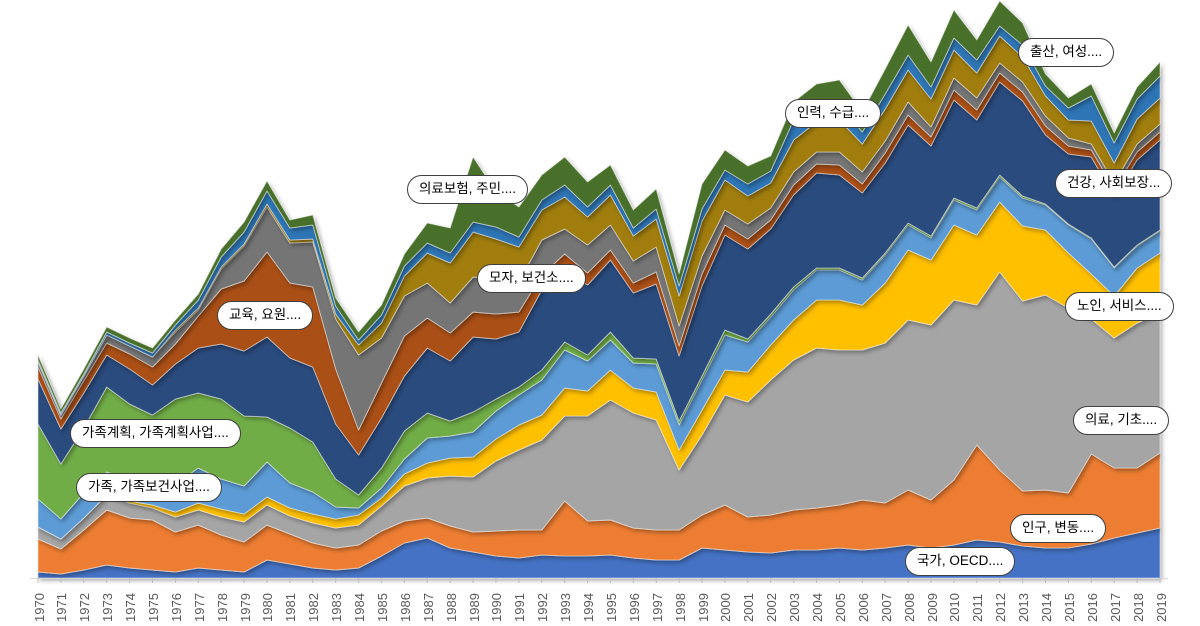  What do you see at coordinates (863, 607) in the screenshot?
I see `x-axis-label: 2006` at bounding box center [863, 607].